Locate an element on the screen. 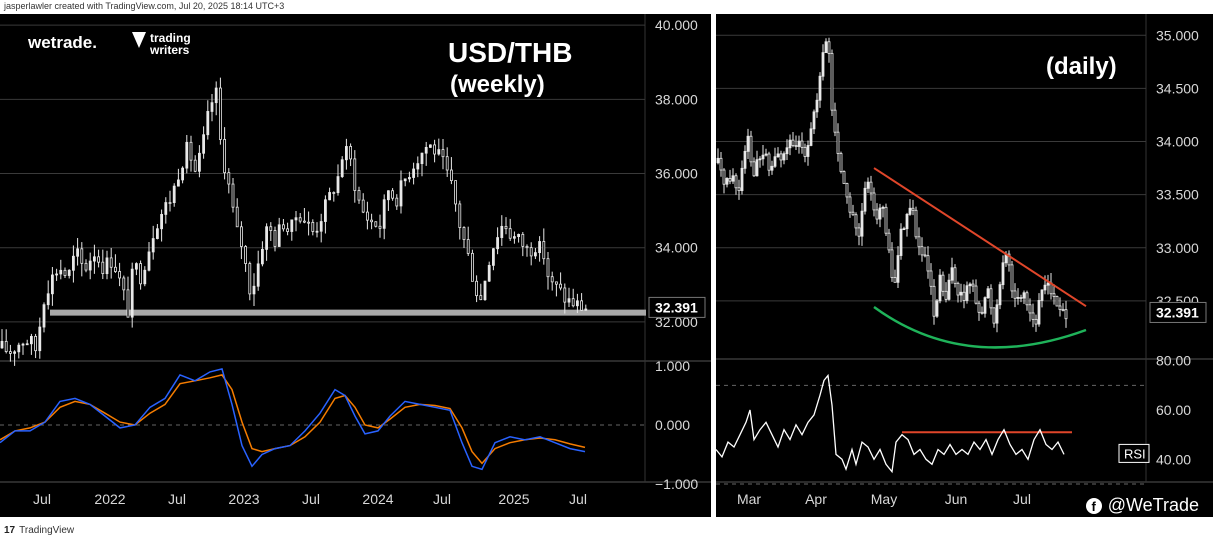 The width and height of the screenshot is (1213, 540). trading-writers-icon is located at coordinates (139, 40).